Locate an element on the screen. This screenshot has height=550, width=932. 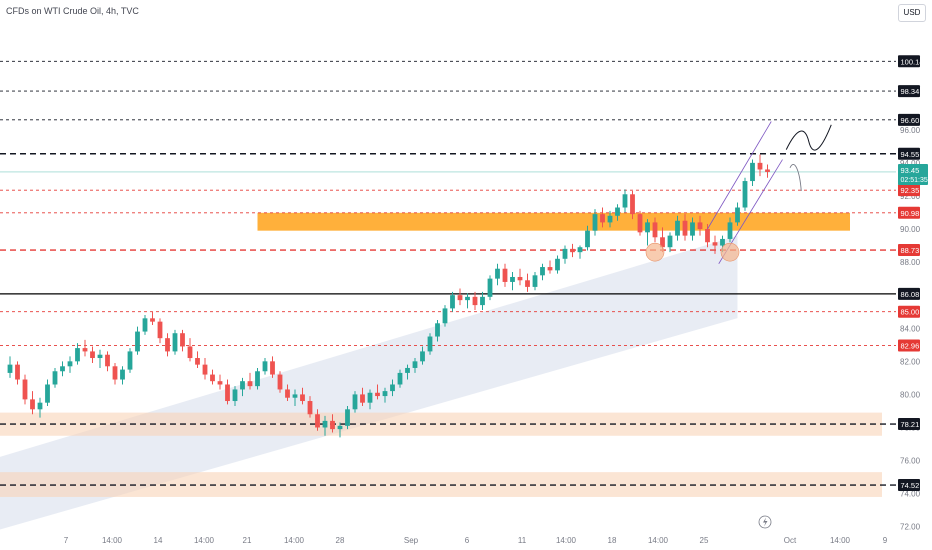
currency-button: USD is located at coordinates (912, 13).